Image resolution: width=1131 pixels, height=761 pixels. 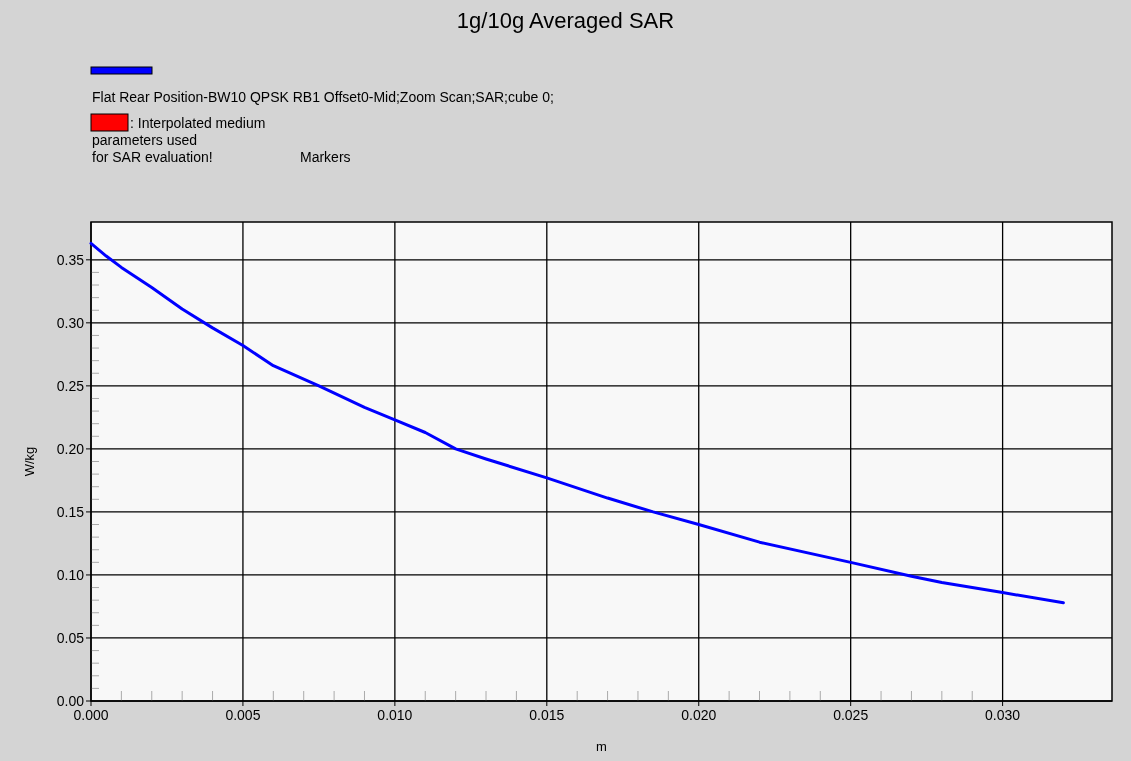 I want to click on y-tick-label: 0.15, so click(x=70, y=511).